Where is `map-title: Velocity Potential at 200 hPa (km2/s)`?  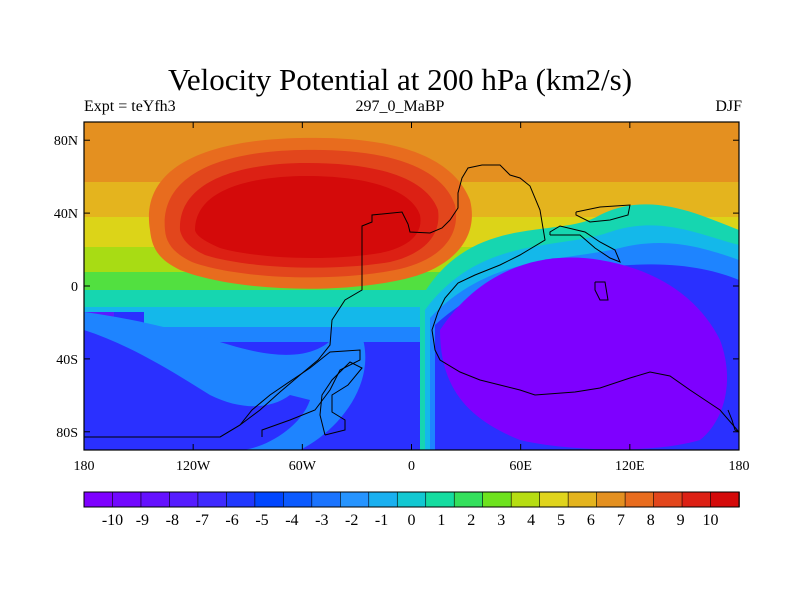
map-title: Velocity Potential at 200 hPa (km2/s) is located at coordinates (400, 79).